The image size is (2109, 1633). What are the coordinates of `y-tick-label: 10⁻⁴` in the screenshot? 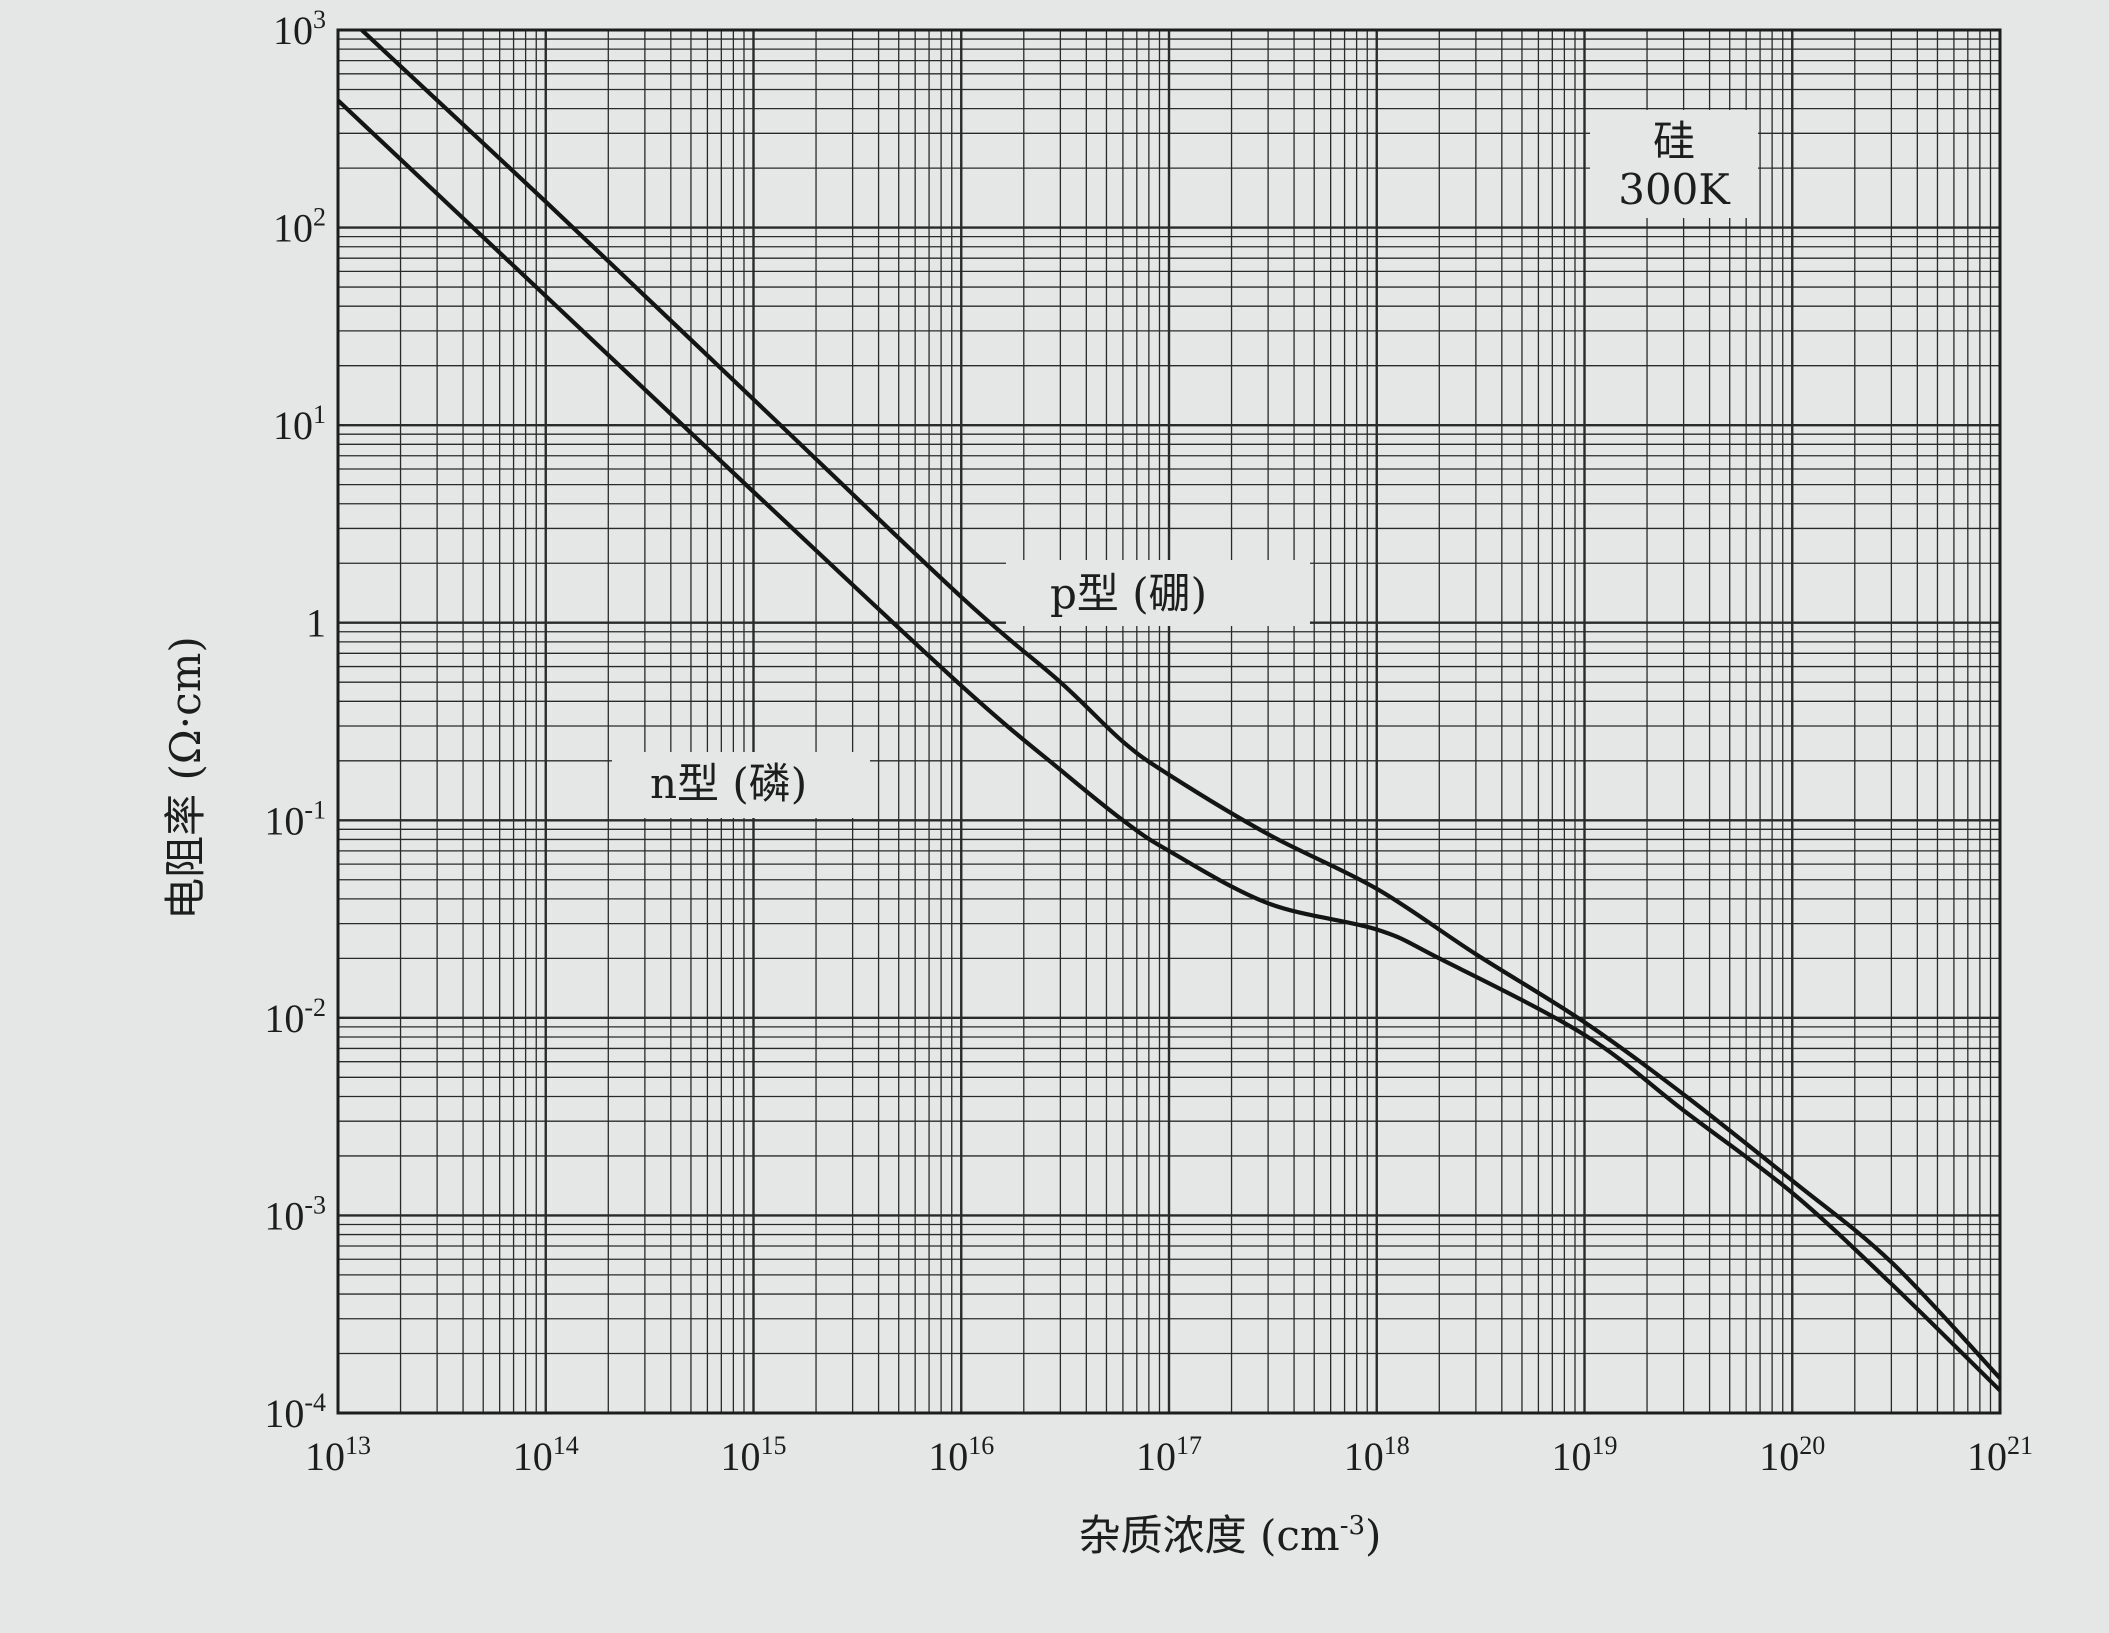 It's located at (295, 1412).